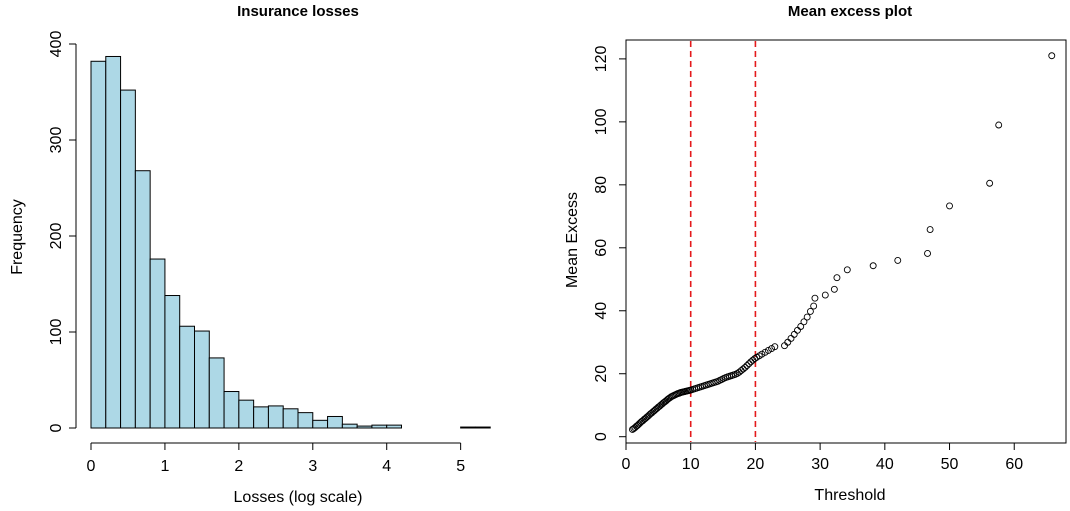  Describe the element at coordinates (601, 121) in the screenshot. I see `mean-excess-y-tick-label: 100` at that location.